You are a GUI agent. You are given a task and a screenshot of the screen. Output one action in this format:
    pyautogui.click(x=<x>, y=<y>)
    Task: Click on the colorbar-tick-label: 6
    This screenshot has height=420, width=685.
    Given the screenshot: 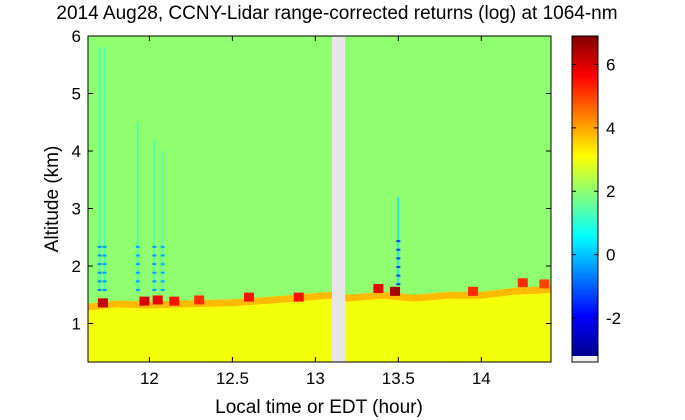 What is the action you would take?
    pyautogui.click(x=610, y=65)
    